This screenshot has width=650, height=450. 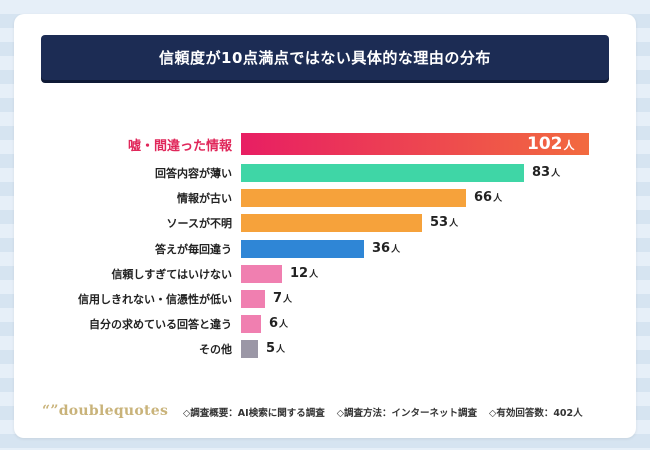 What do you see at coordinates (160, 324) in the screenshot?
I see `category-label: 自分の求めている回答と違う` at bounding box center [160, 324].